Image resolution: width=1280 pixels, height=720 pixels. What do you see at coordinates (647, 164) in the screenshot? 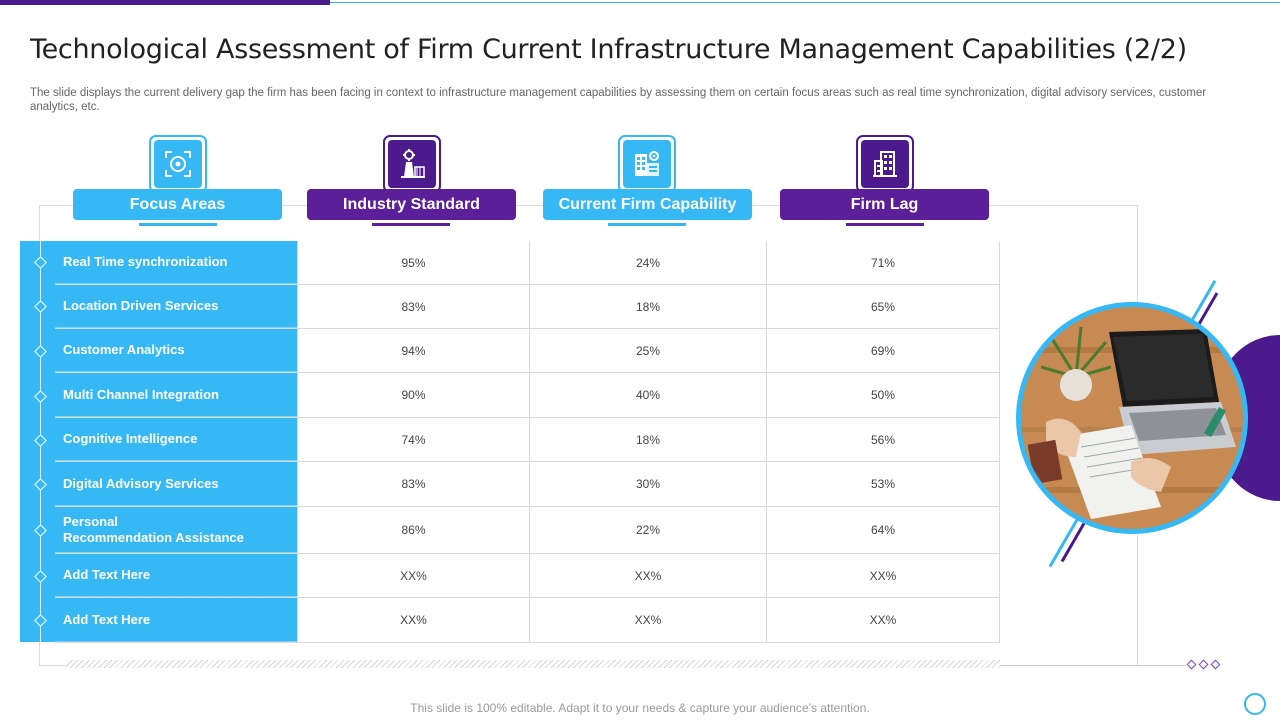
I see `office-building-gear-icon` at bounding box center [647, 164].